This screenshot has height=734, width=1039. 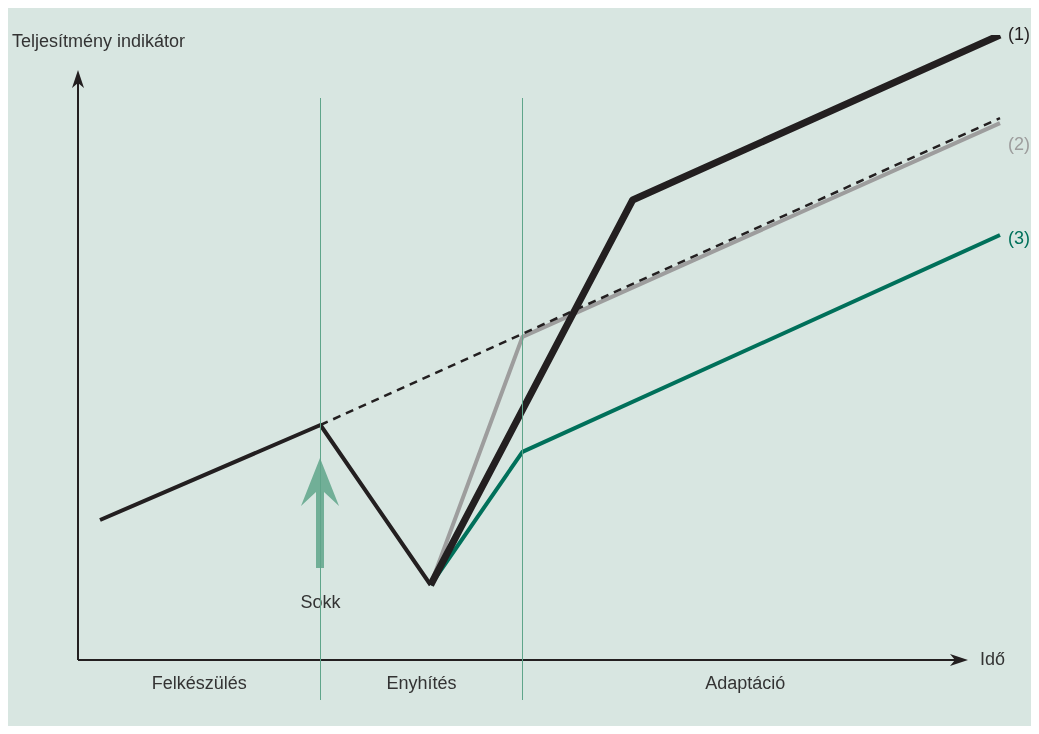 I want to click on series-label: (1), so click(x=1019, y=33).